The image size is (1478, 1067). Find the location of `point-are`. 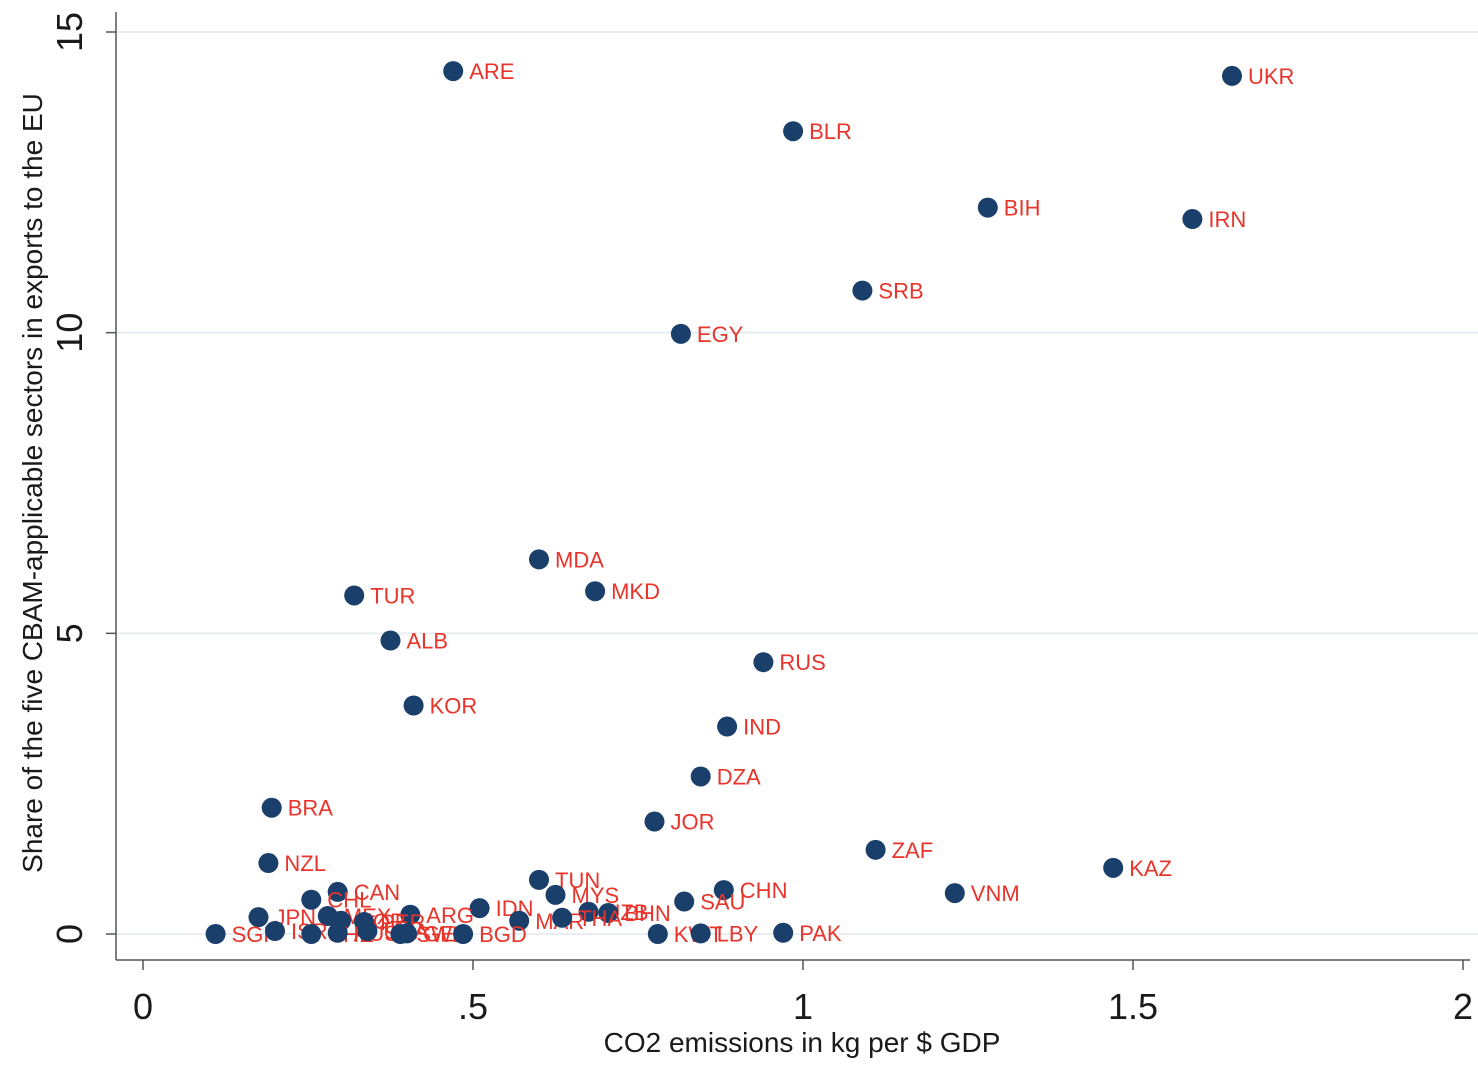

point-are is located at coordinates (453, 71).